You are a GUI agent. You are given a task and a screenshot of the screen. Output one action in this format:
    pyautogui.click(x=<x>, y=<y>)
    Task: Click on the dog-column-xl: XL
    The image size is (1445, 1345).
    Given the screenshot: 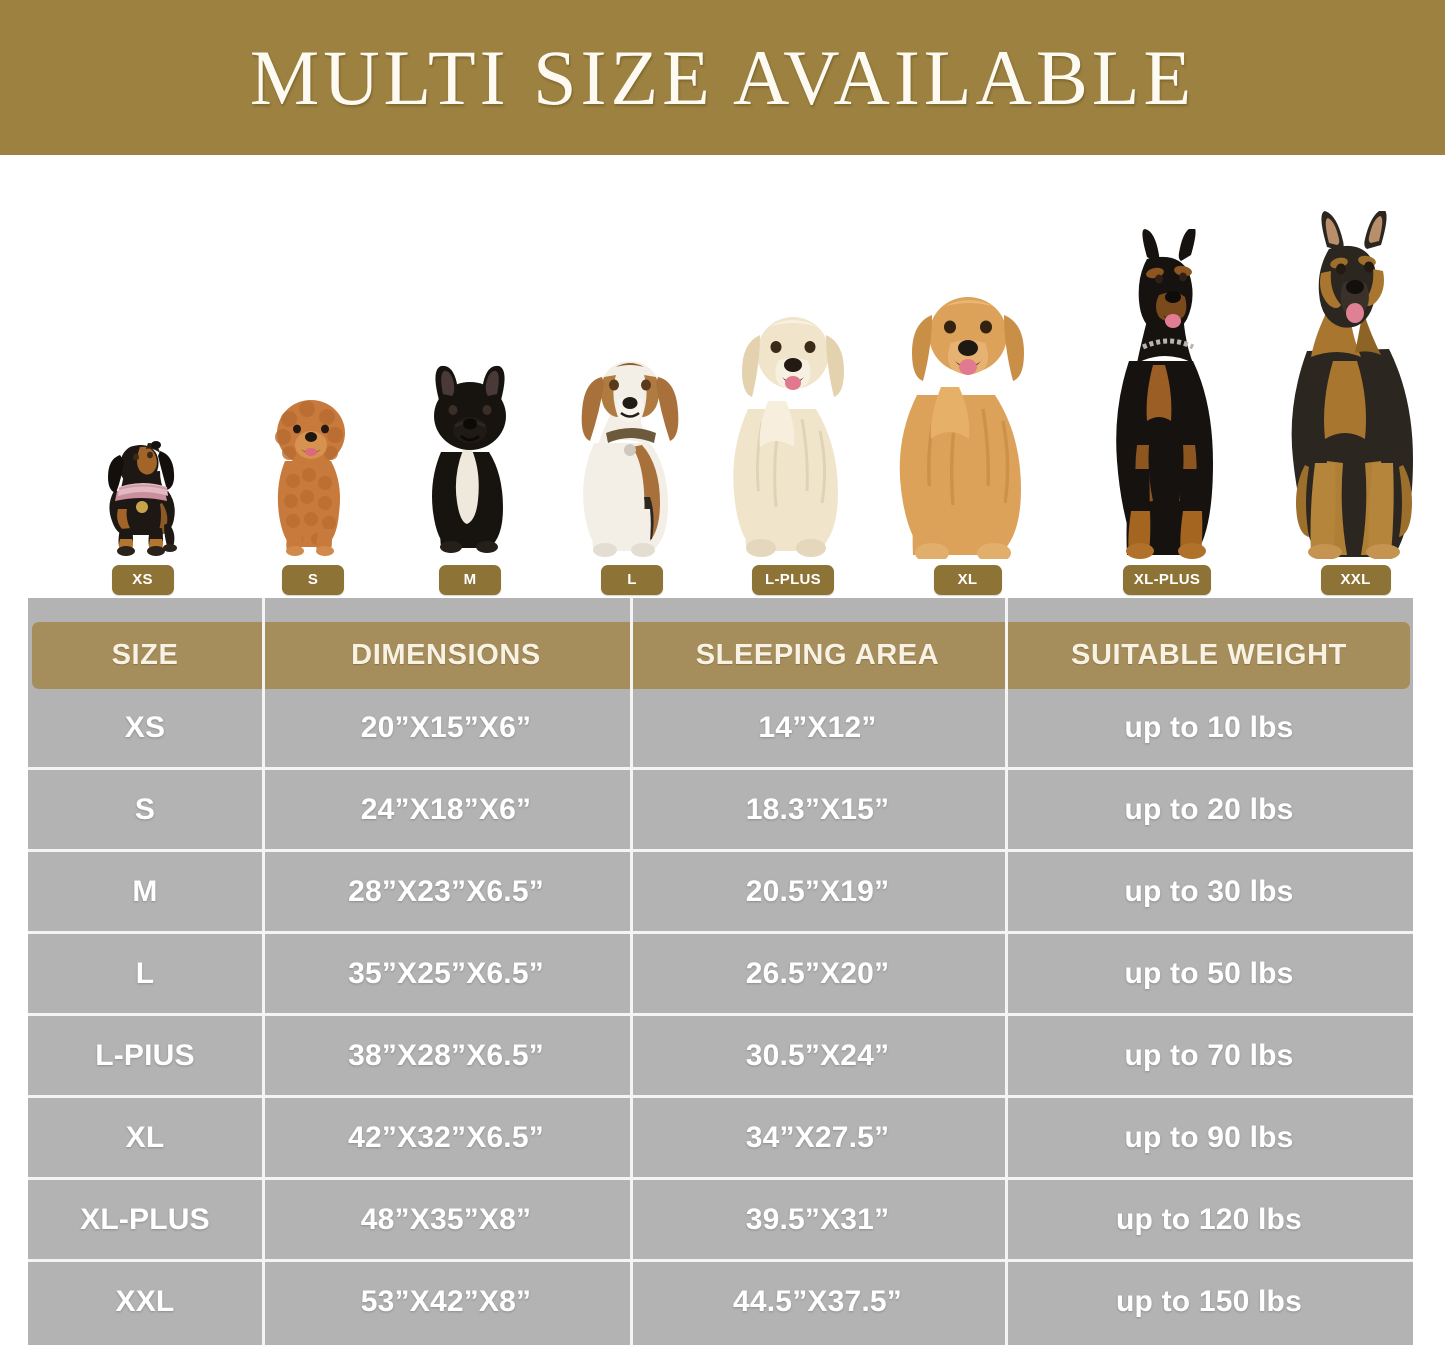 What is the action you would take?
    pyautogui.click(x=967, y=432)
    